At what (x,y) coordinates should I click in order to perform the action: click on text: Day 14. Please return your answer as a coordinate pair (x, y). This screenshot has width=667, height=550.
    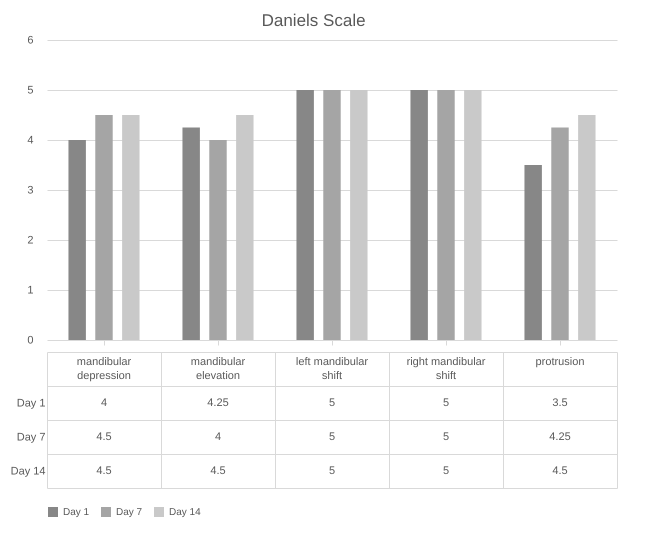
    Looking at the image, I should click on (28, 472).